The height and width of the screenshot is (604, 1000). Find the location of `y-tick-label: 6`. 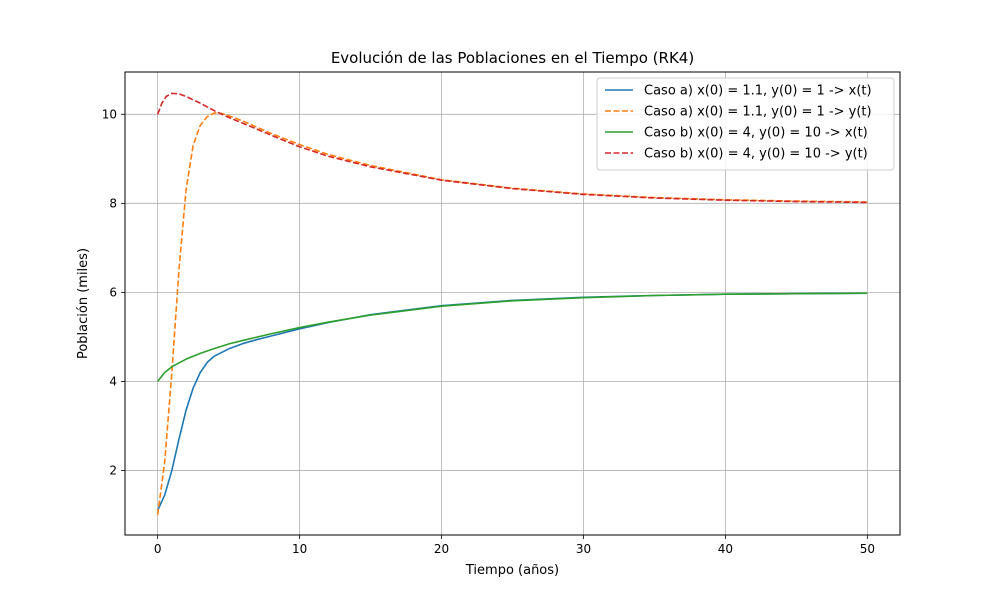

y-tick-label: 6 is located at coordinates (113, 292).